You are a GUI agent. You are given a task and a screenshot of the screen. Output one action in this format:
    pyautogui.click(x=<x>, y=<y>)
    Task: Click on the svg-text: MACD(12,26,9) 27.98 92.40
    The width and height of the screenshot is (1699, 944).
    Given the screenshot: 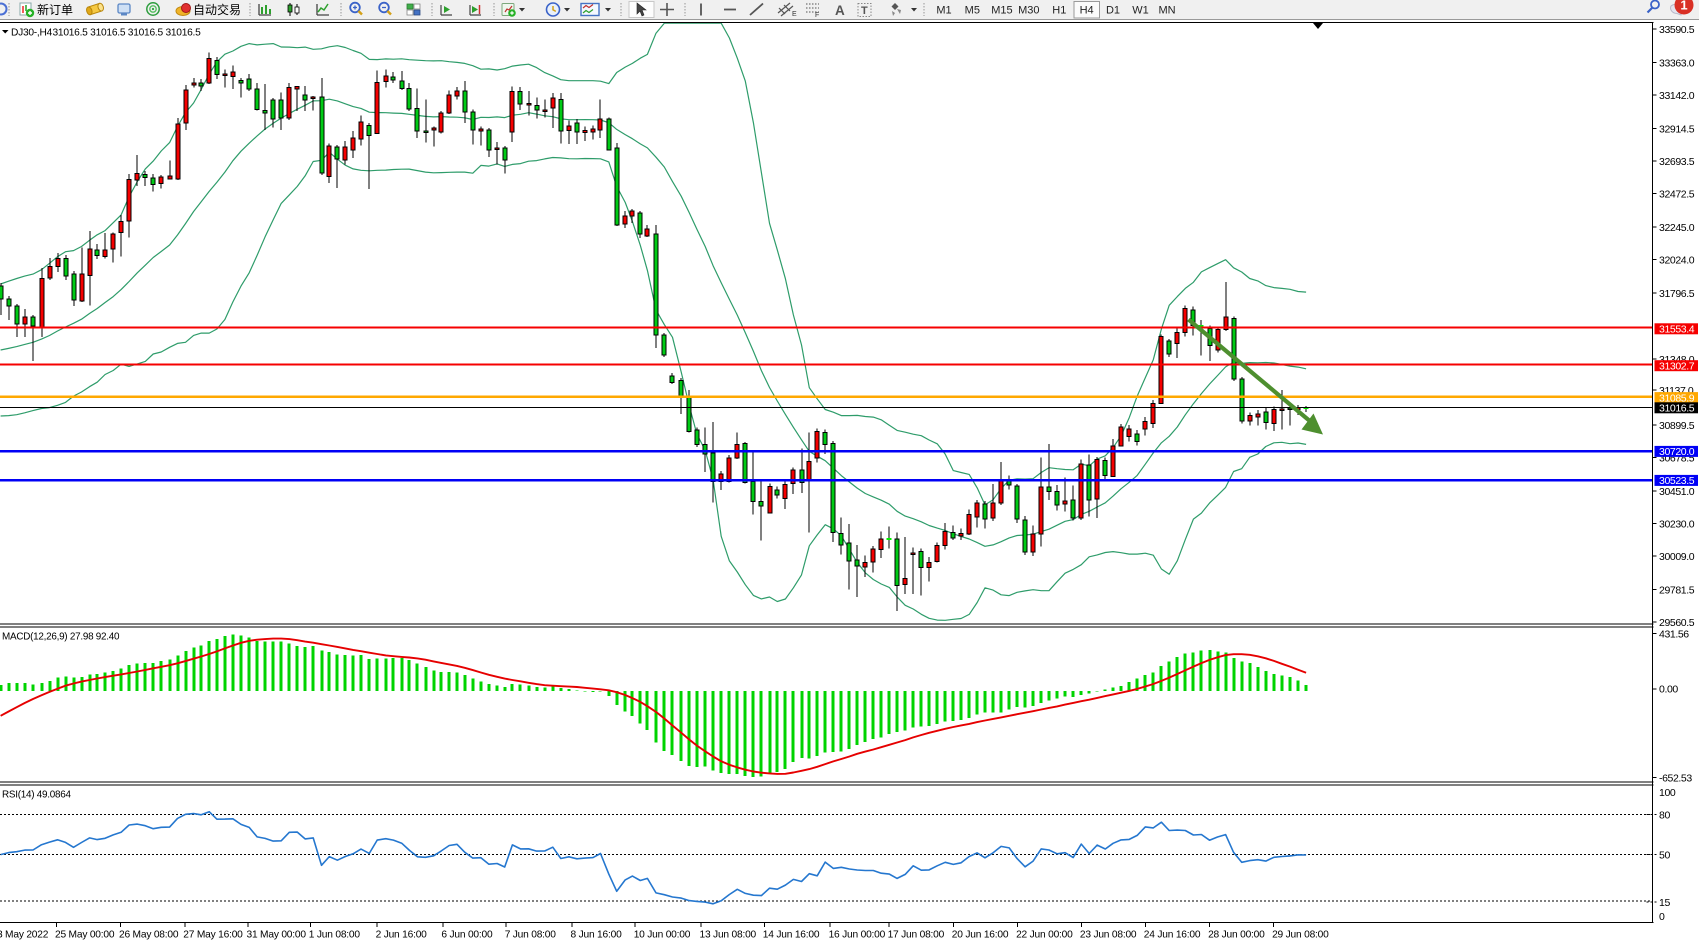 What is the action you would take?
    pyautogui.click(x=61, y=637)
    